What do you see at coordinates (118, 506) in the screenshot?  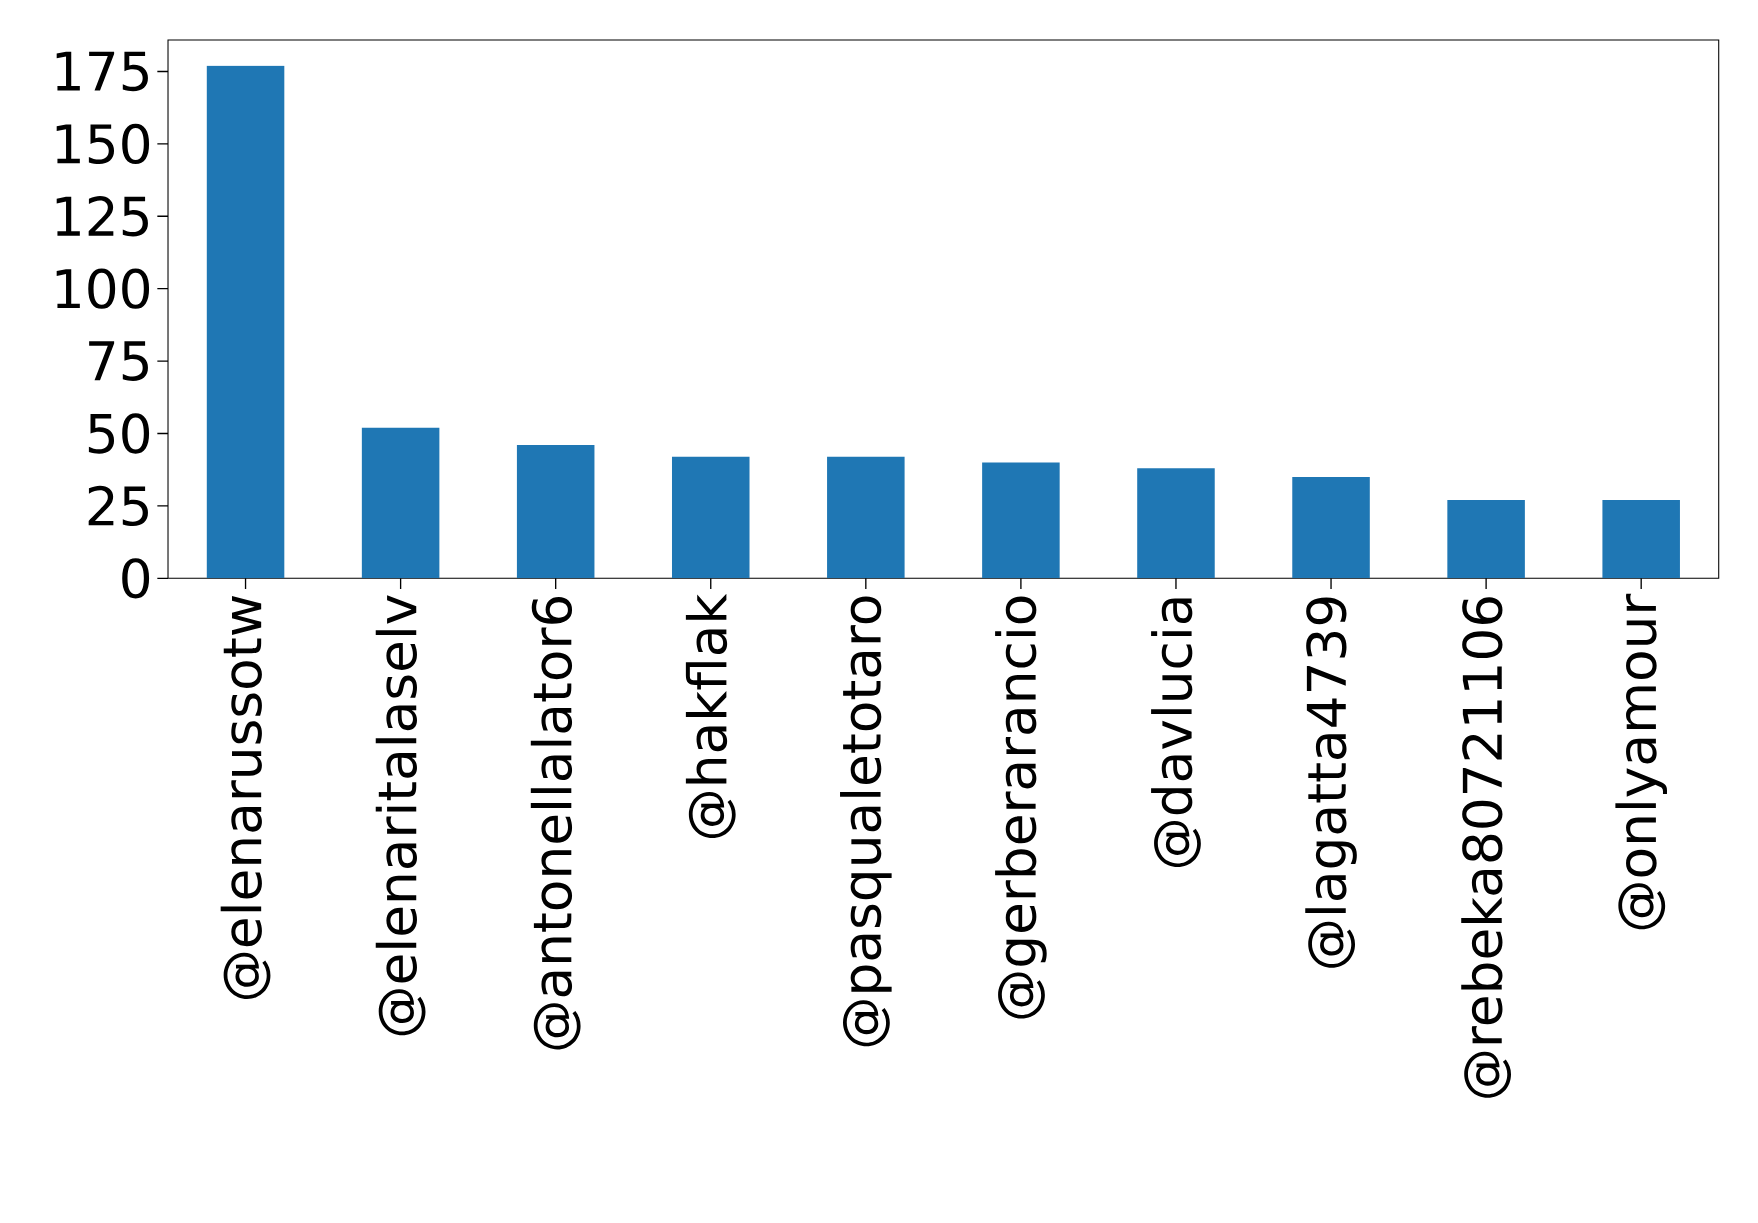 I see `y-tick-label: 25` at bounding box center [118, 506].